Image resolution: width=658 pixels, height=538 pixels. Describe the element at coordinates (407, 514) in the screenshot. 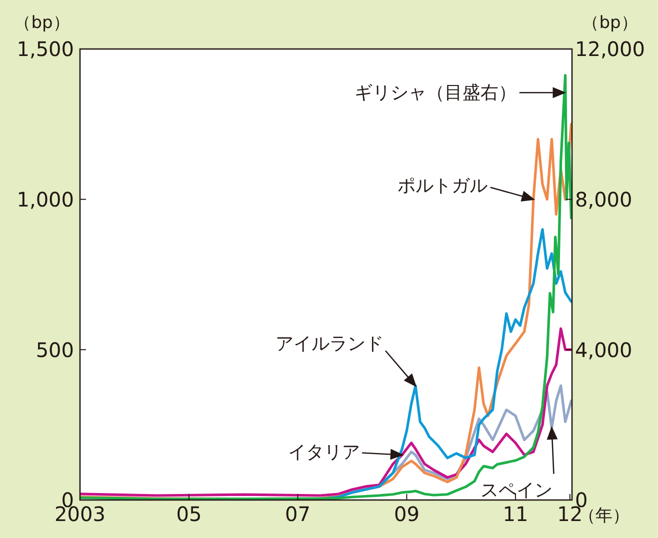

I see `x-tick-label: 09` at that location.